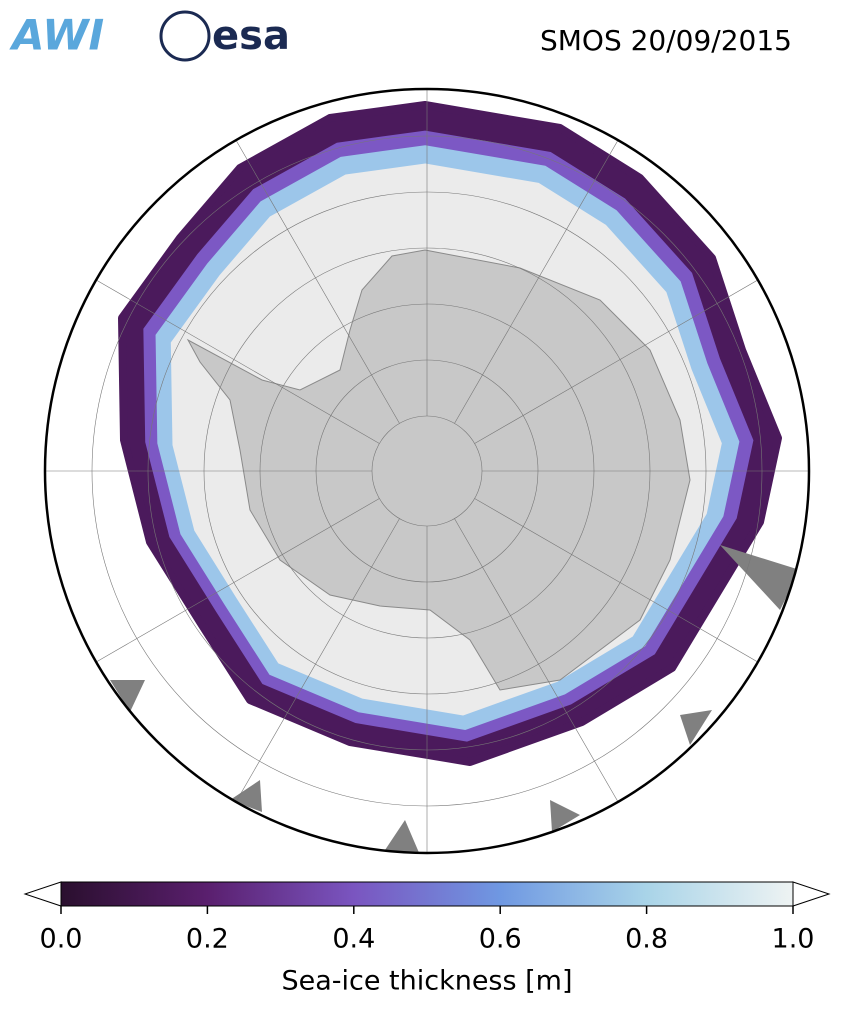 The height and width of the screenshot is (1026, 854). I want to click on colorbar-tick-label: 0.2, so click(207, 939).